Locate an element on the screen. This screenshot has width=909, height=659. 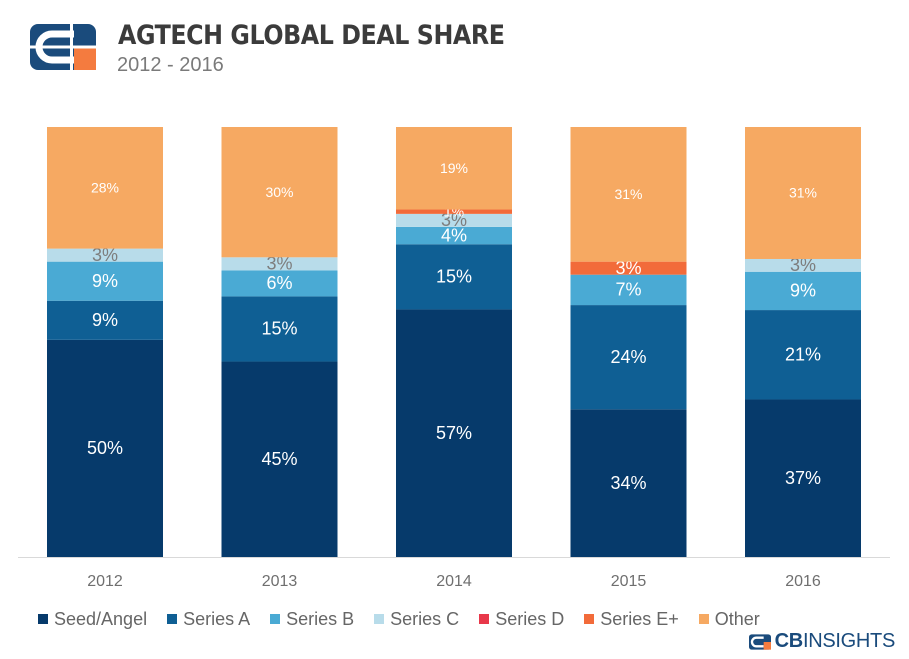
data-label-2016-series-c: 3% is located at coordinates (803, 265).